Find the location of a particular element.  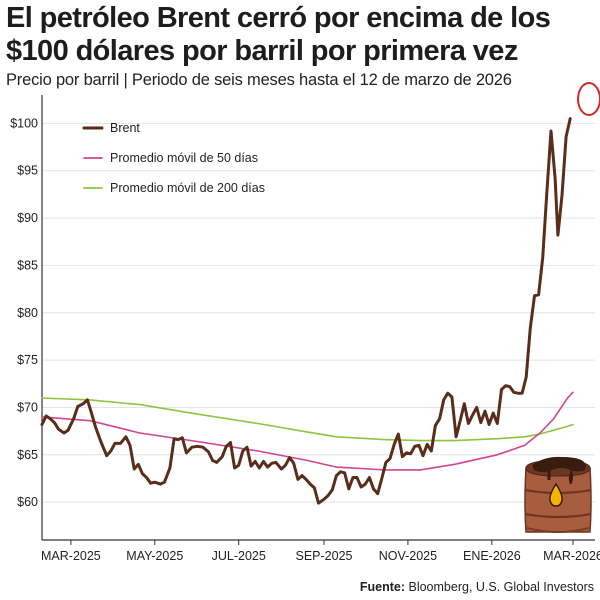

y-tick-label: $100 is located at coordinates (24, 123).